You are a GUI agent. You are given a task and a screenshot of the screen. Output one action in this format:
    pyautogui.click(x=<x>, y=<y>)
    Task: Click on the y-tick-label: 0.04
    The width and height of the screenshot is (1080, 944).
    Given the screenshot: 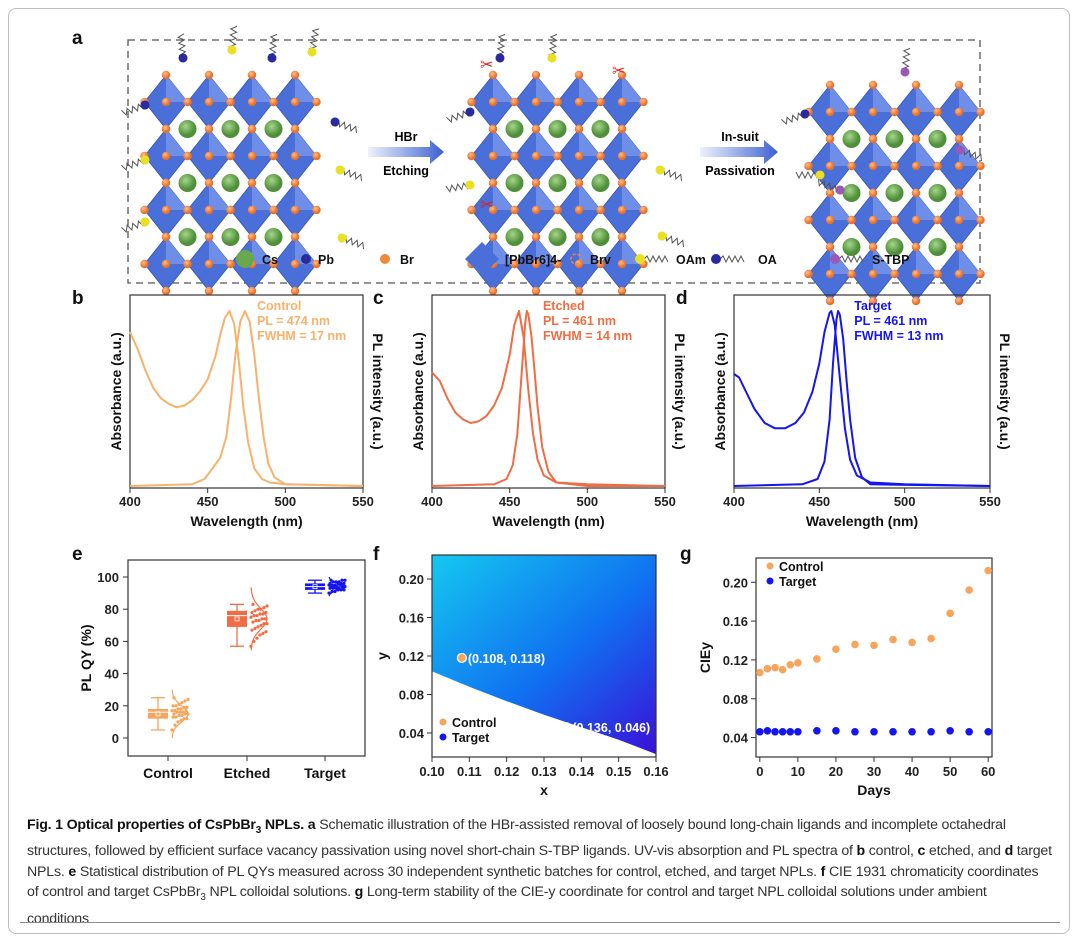 What is the action you would take?
    pyautogui.click(x=412, y=733)
    